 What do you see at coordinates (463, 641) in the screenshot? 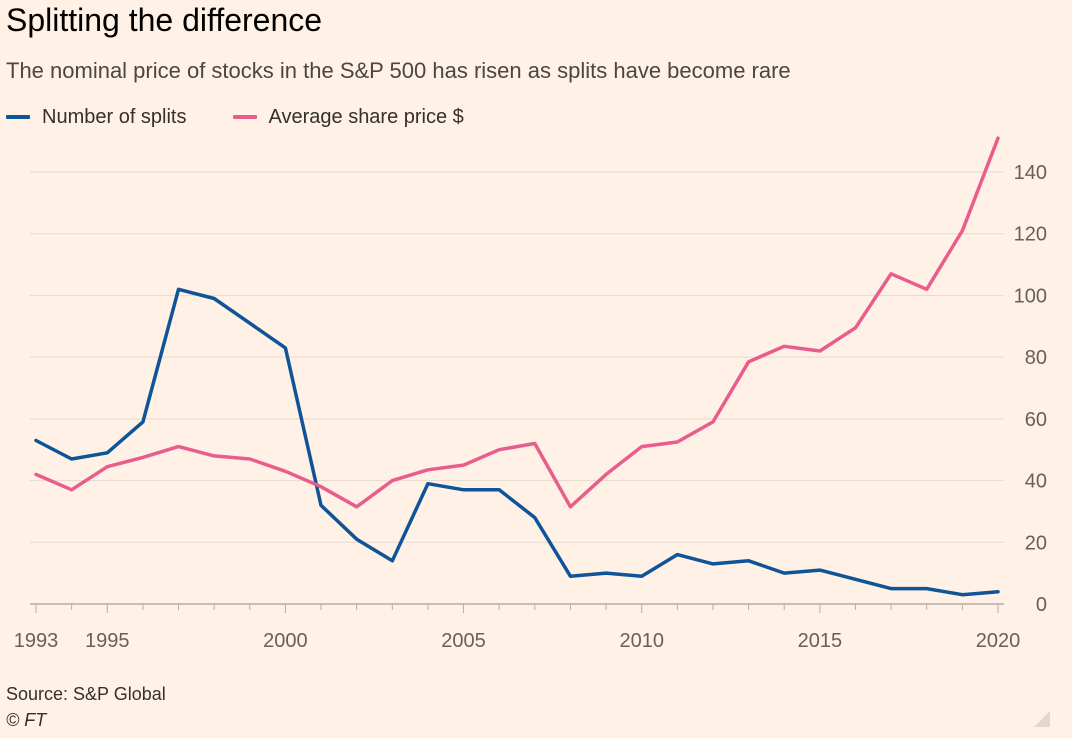
I see `x-tick-label-2005: 2005` at bounding box center [463, 641].